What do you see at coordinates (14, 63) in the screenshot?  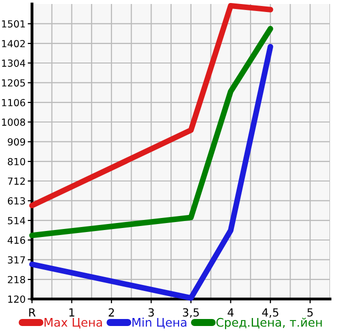 I see `y-tick-label: 1304` at bounding box center [14, 63].